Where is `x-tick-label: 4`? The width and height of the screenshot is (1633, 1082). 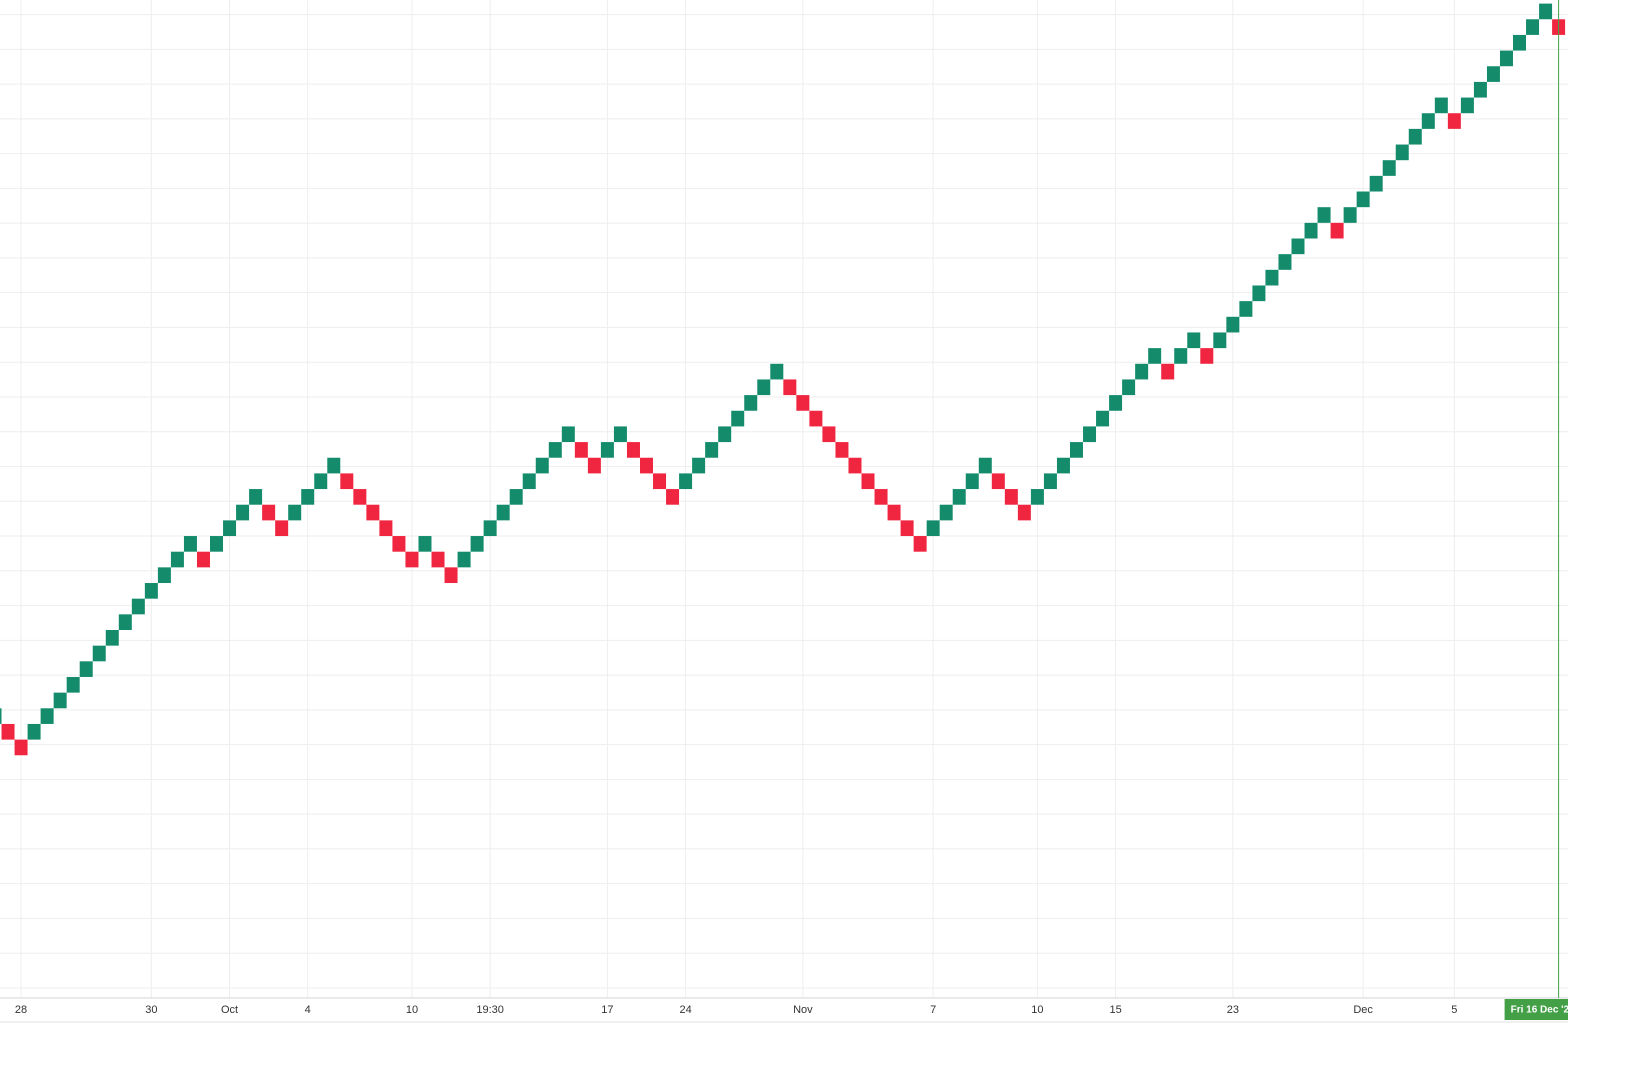
x-tick-label: 4 is located at coordinates (308, 1010).